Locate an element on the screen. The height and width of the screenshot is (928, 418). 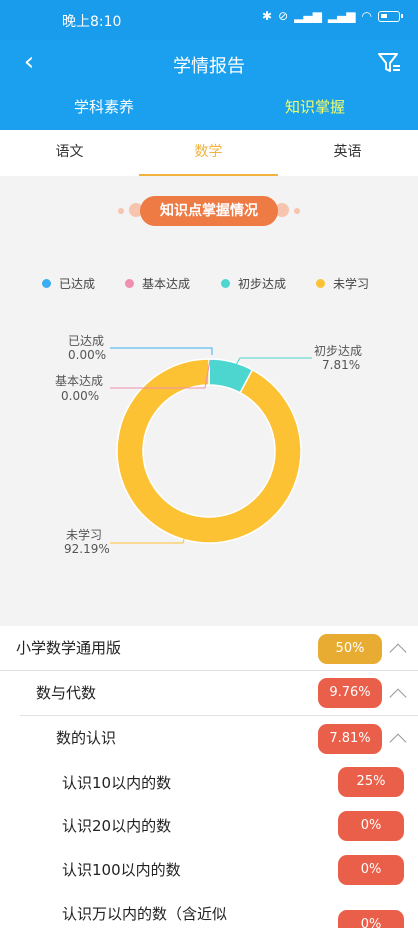
label-unlearned-value: 92.19% is located at coordinates (87, 549).